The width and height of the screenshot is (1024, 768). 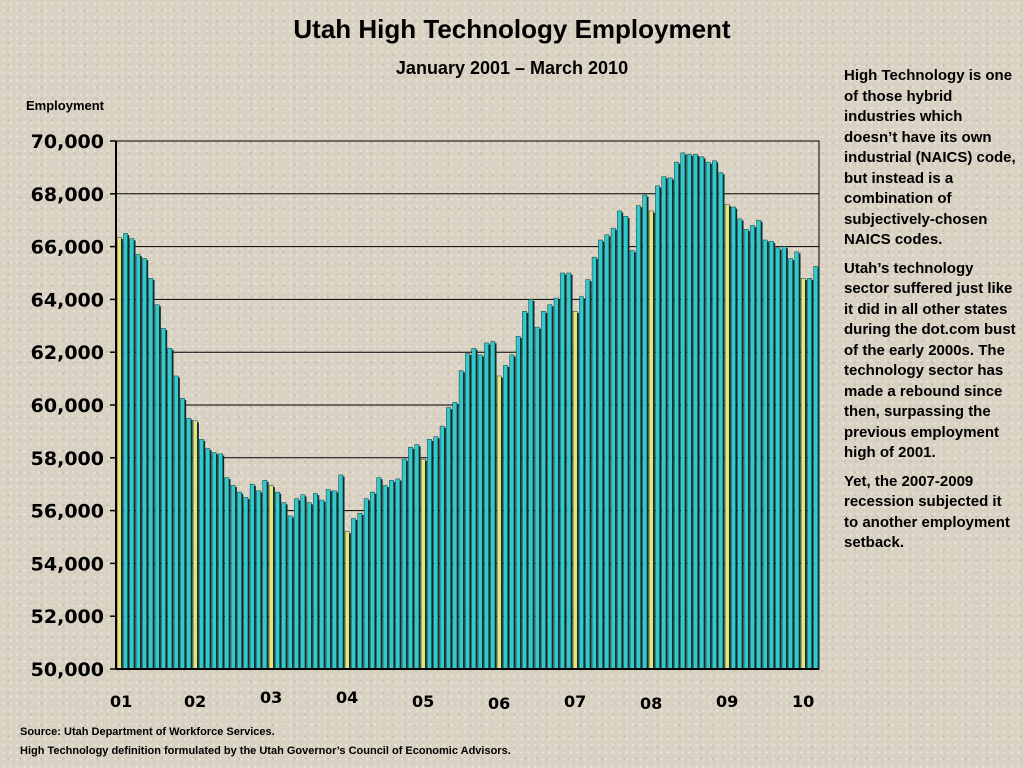 What do you see at coordinates (462, 700) in the screenshot?
I see `x-tick-labels: 01 02 03 04 05 06 07 08 09 10` at bounding box center [462, 700].